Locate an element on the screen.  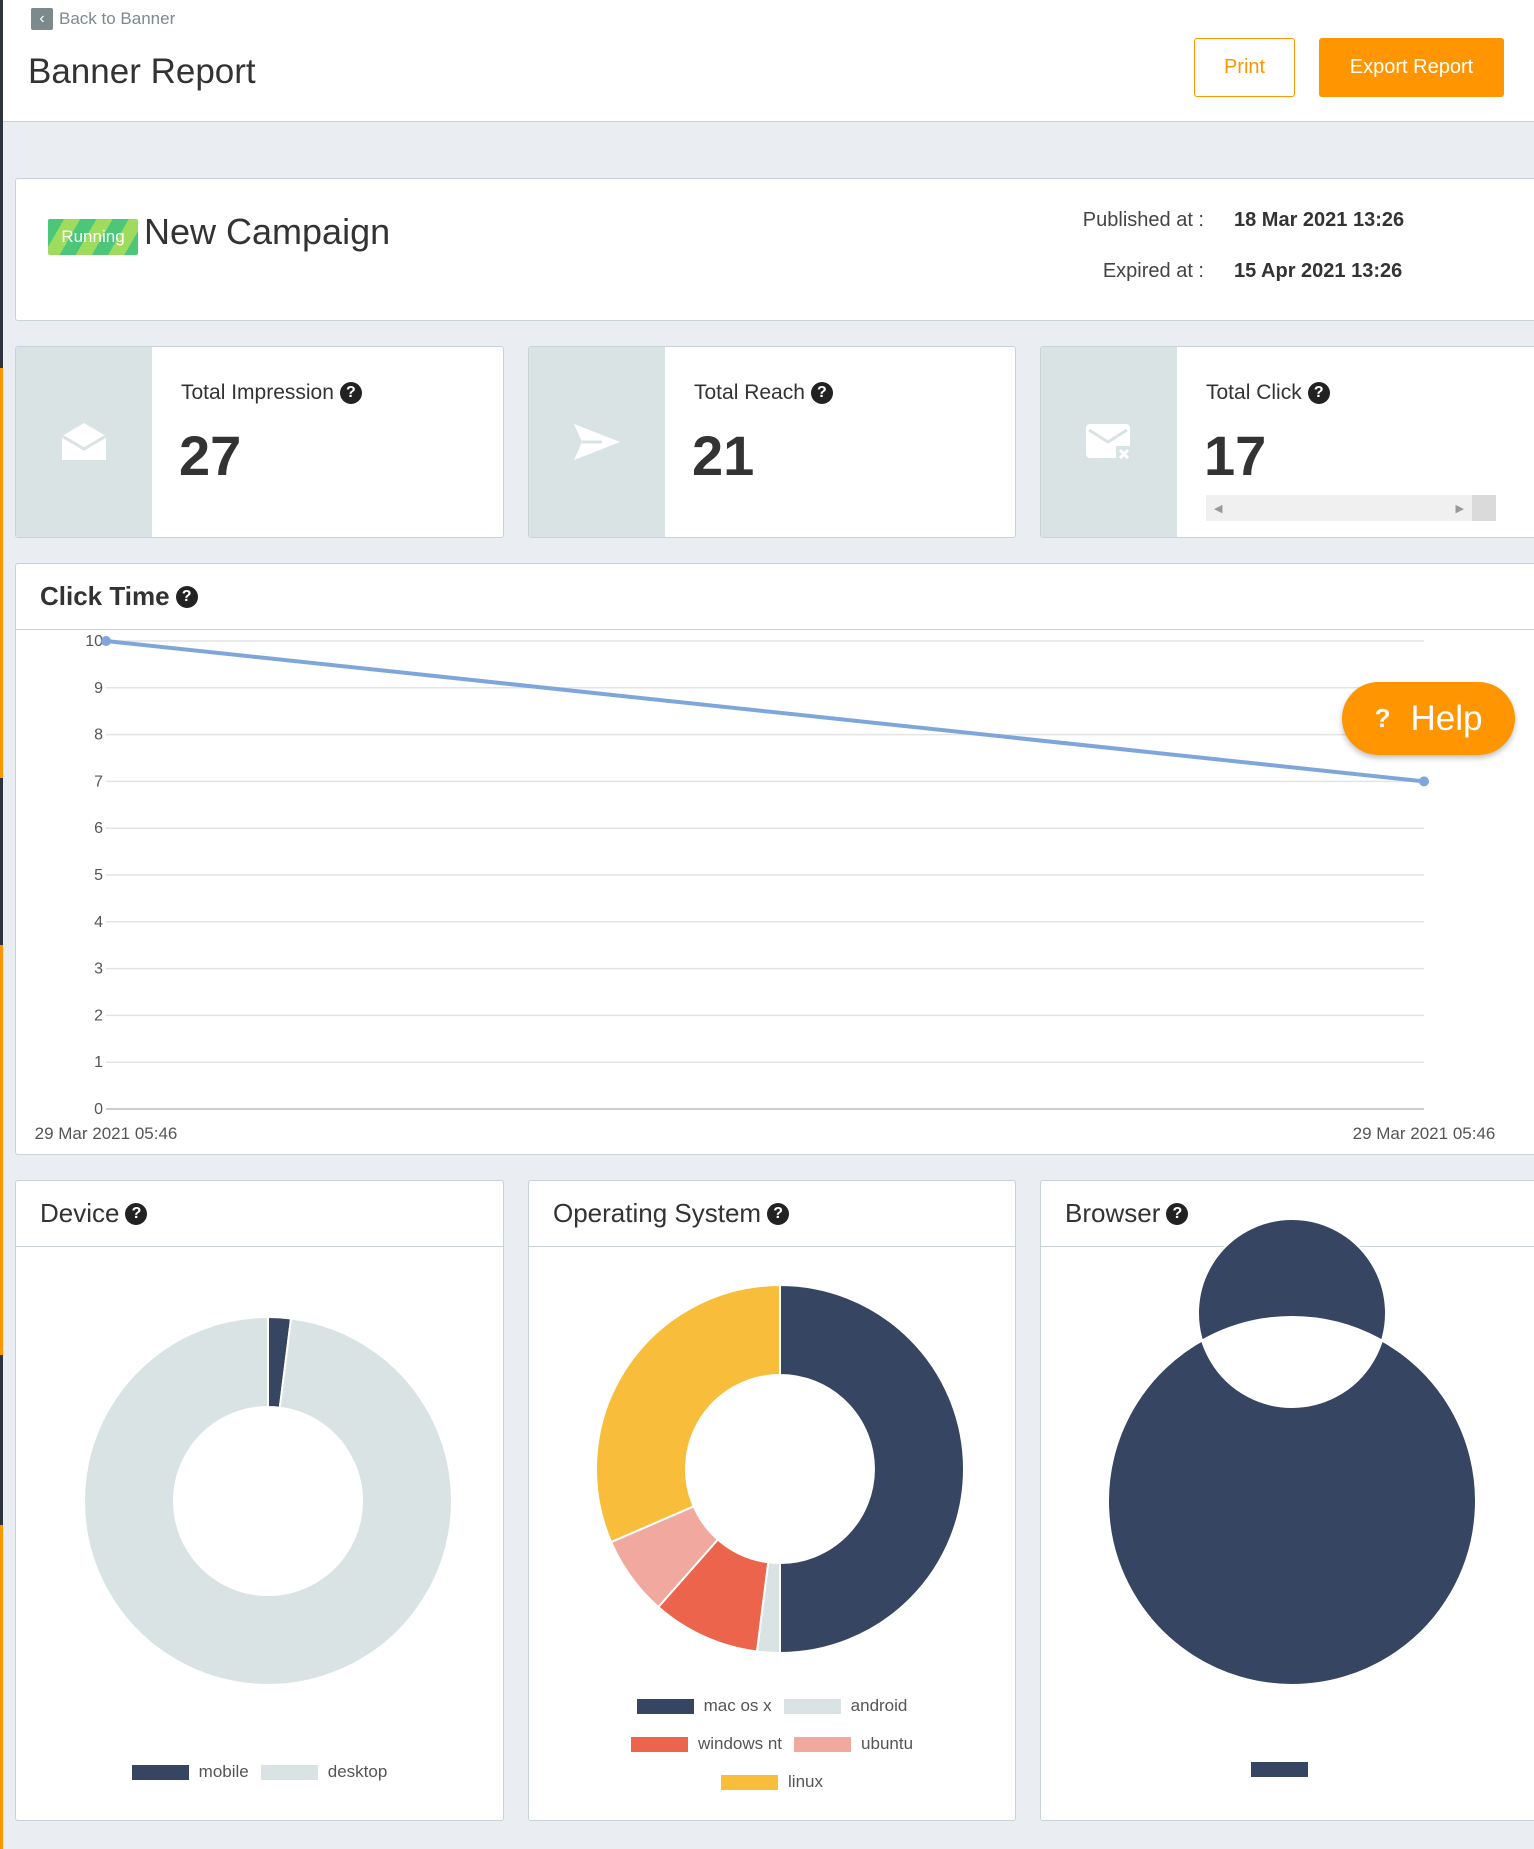
stat-card-reach: Total Reach? 21 is located at coordinates (772, 442).